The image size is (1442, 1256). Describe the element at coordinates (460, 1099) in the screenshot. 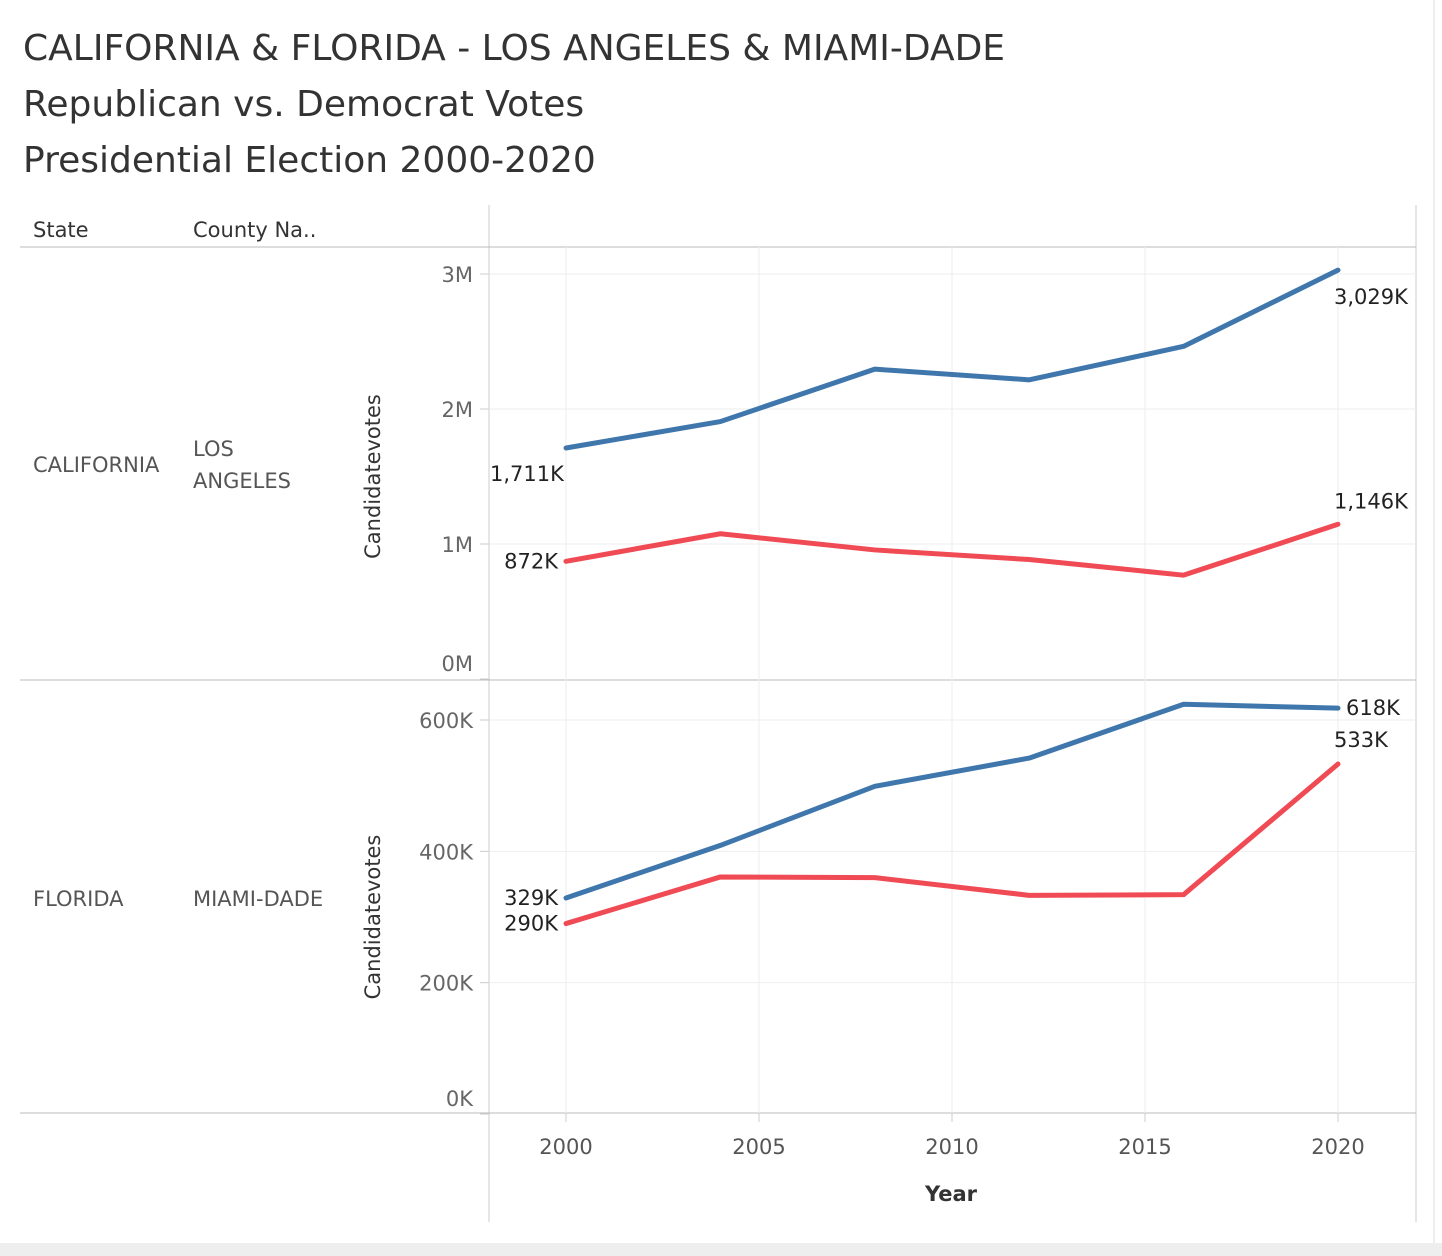

I see `y-tick-label: 0K` at that location.